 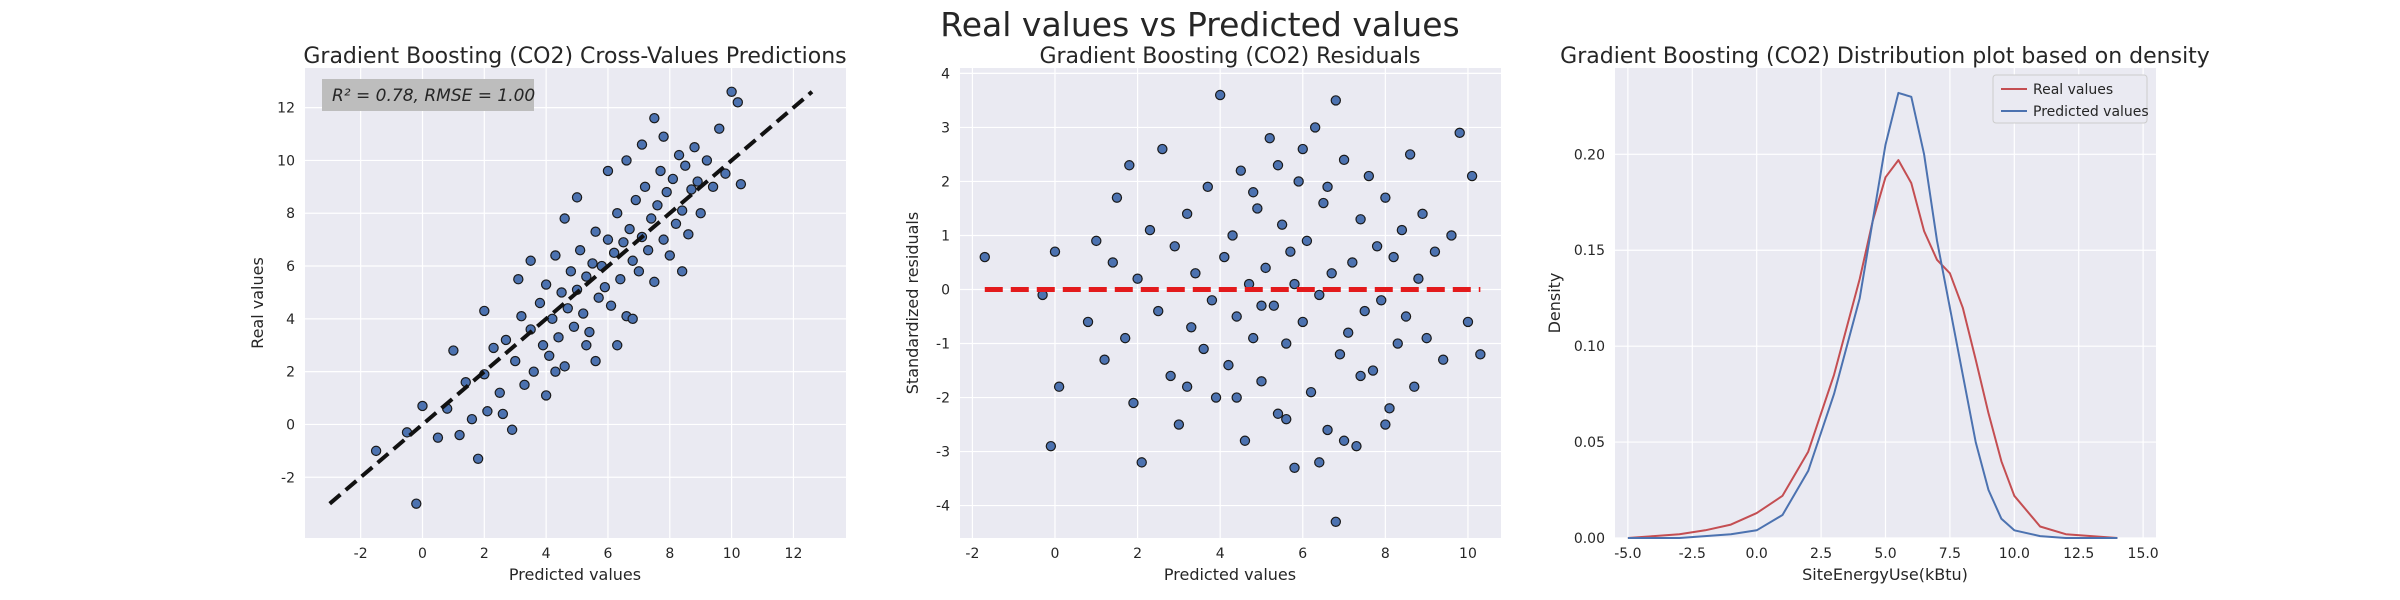 I want to click on x-tick-label: 0.0, so click(x=1757, y=554).